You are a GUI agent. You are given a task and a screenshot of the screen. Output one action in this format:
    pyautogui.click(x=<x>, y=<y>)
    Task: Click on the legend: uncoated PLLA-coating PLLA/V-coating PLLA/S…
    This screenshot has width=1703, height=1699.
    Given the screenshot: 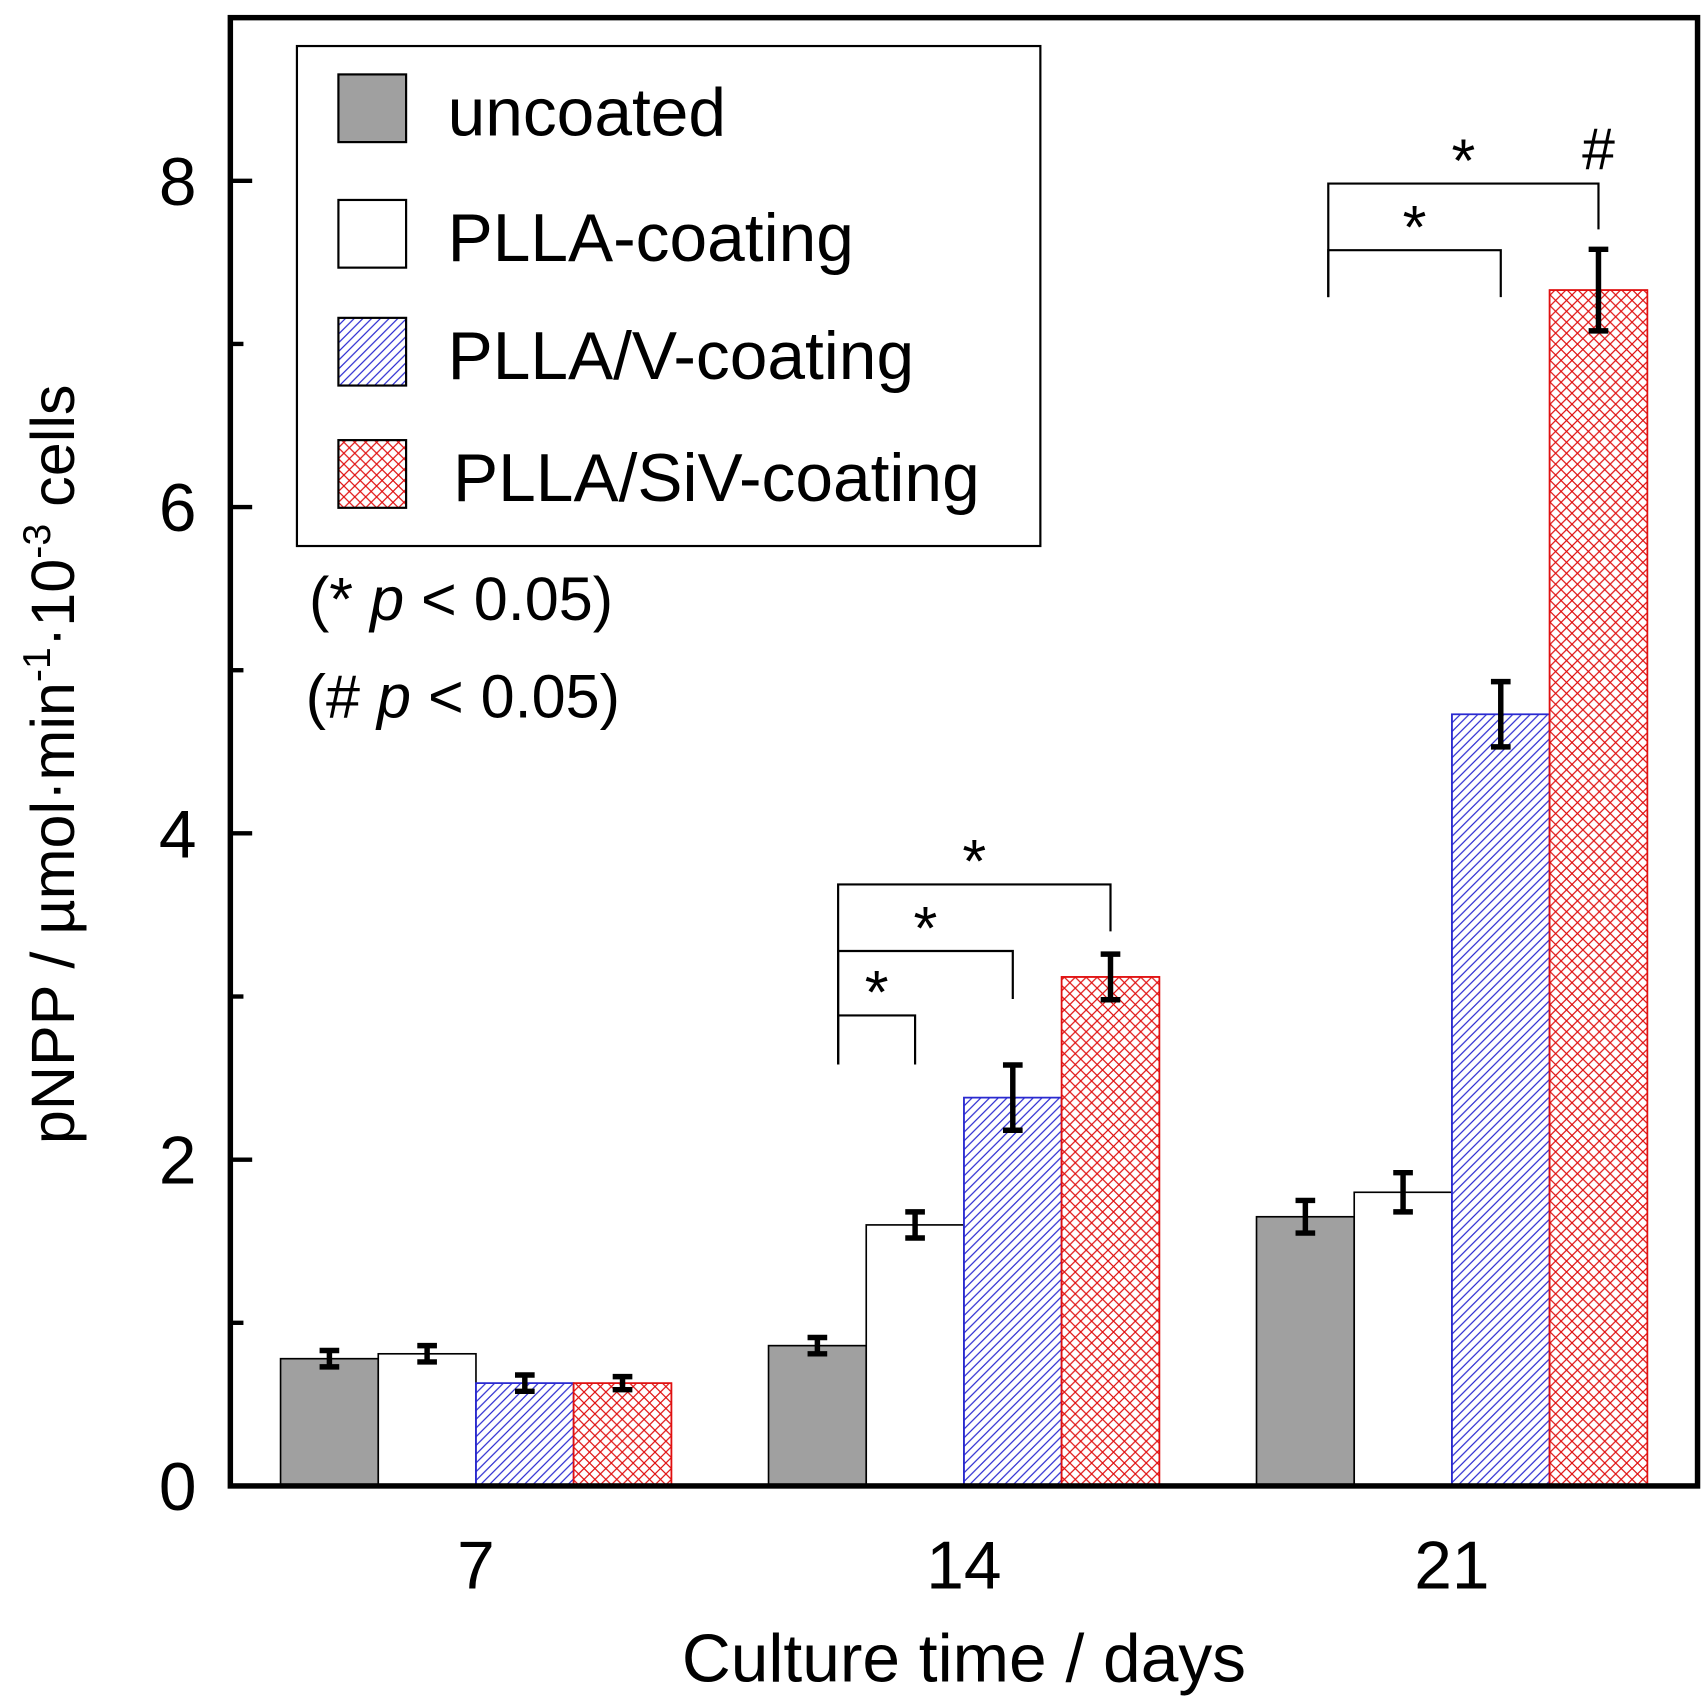 What is the action you would take?
    pyautogui.click(x=668, y=296)
    